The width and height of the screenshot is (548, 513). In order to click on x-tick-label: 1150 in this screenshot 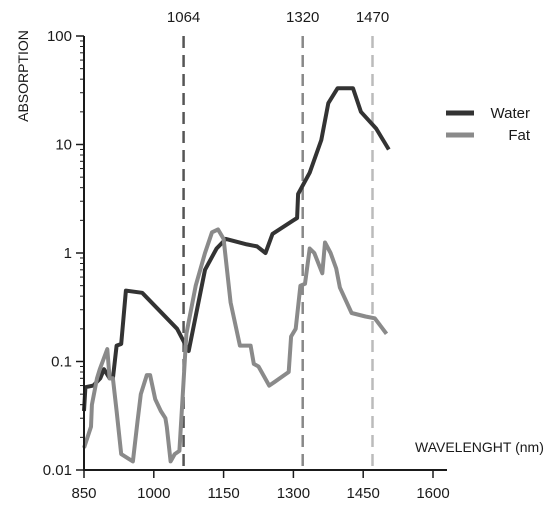, I will do `click(223, 493)`.